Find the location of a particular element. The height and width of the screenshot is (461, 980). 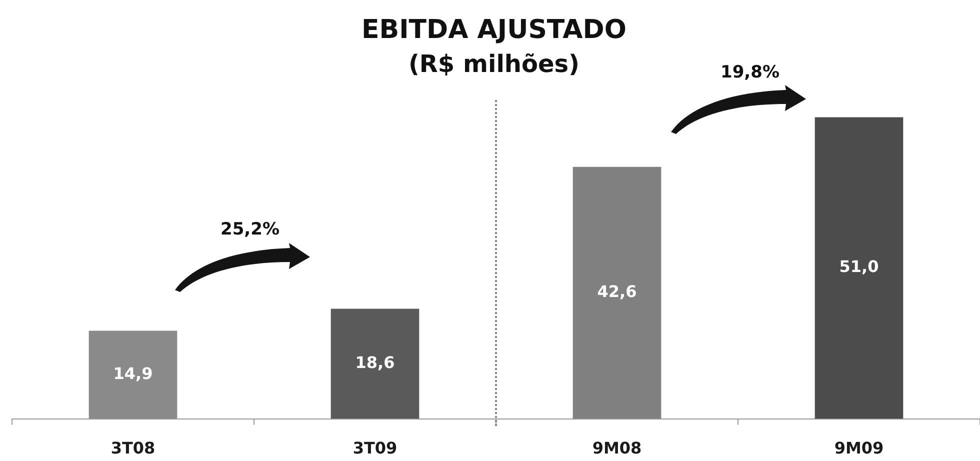

data-label: 14,9 is located at coordinates (133, 373).